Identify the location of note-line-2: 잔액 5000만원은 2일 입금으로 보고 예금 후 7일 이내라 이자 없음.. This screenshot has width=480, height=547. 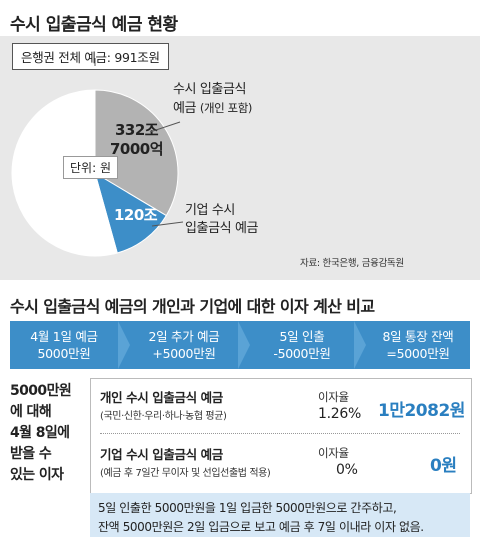
(261, 527).